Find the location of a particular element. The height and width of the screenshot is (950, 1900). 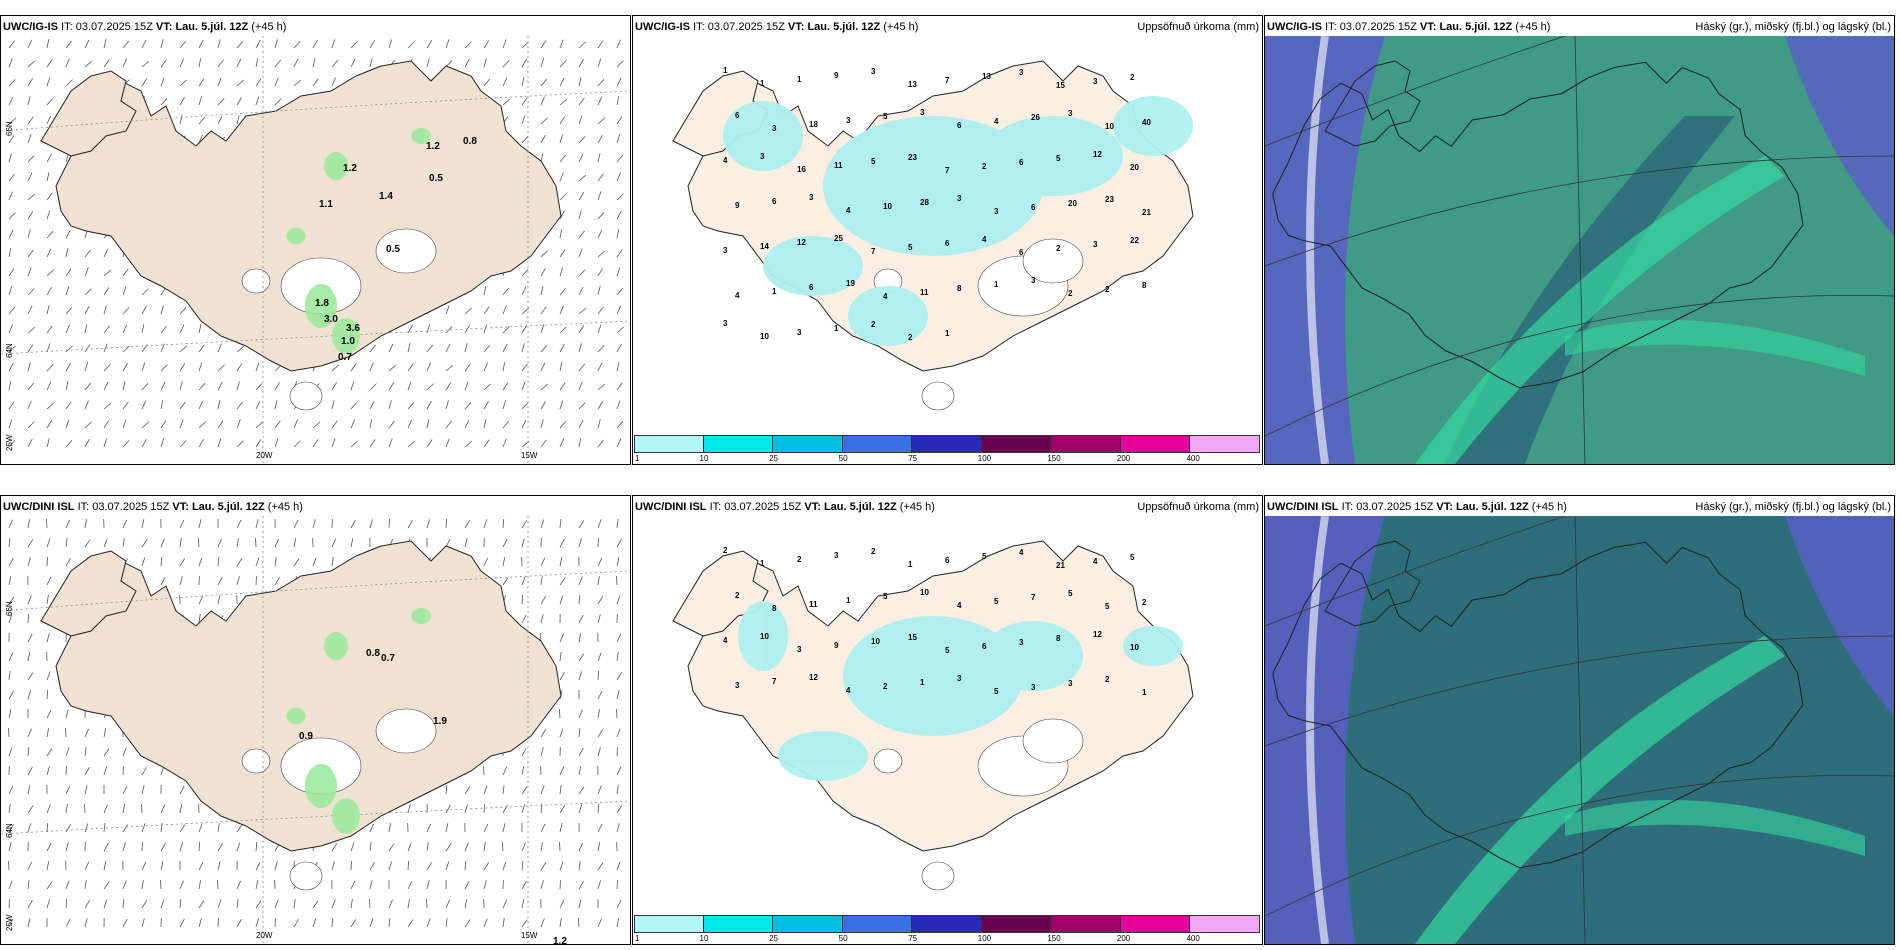

low-cloud-ne is located at coordinates (1839, 616).